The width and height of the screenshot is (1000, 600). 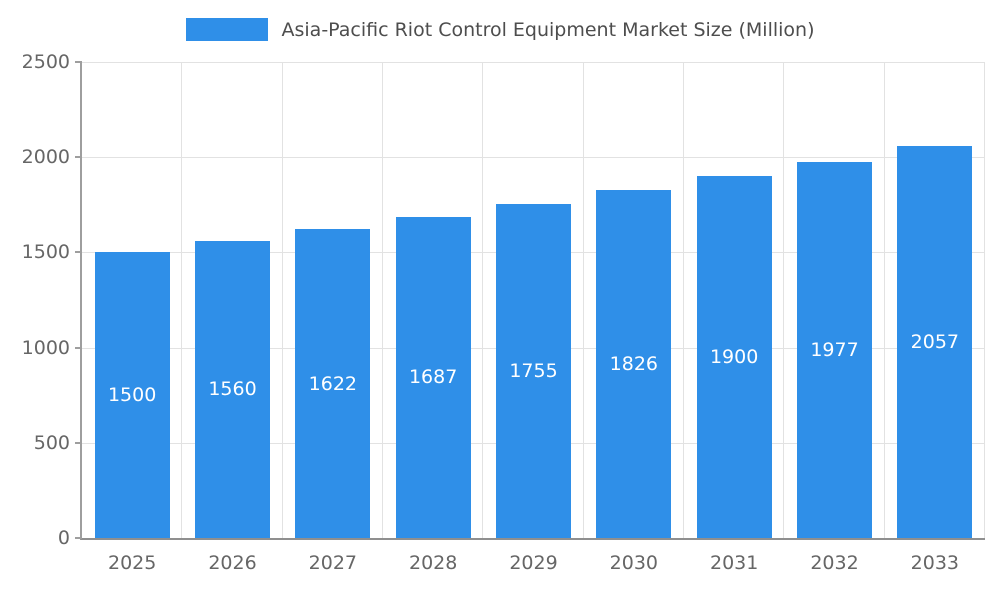 I want to click on bar: 1900, so click(x=734, y=357).